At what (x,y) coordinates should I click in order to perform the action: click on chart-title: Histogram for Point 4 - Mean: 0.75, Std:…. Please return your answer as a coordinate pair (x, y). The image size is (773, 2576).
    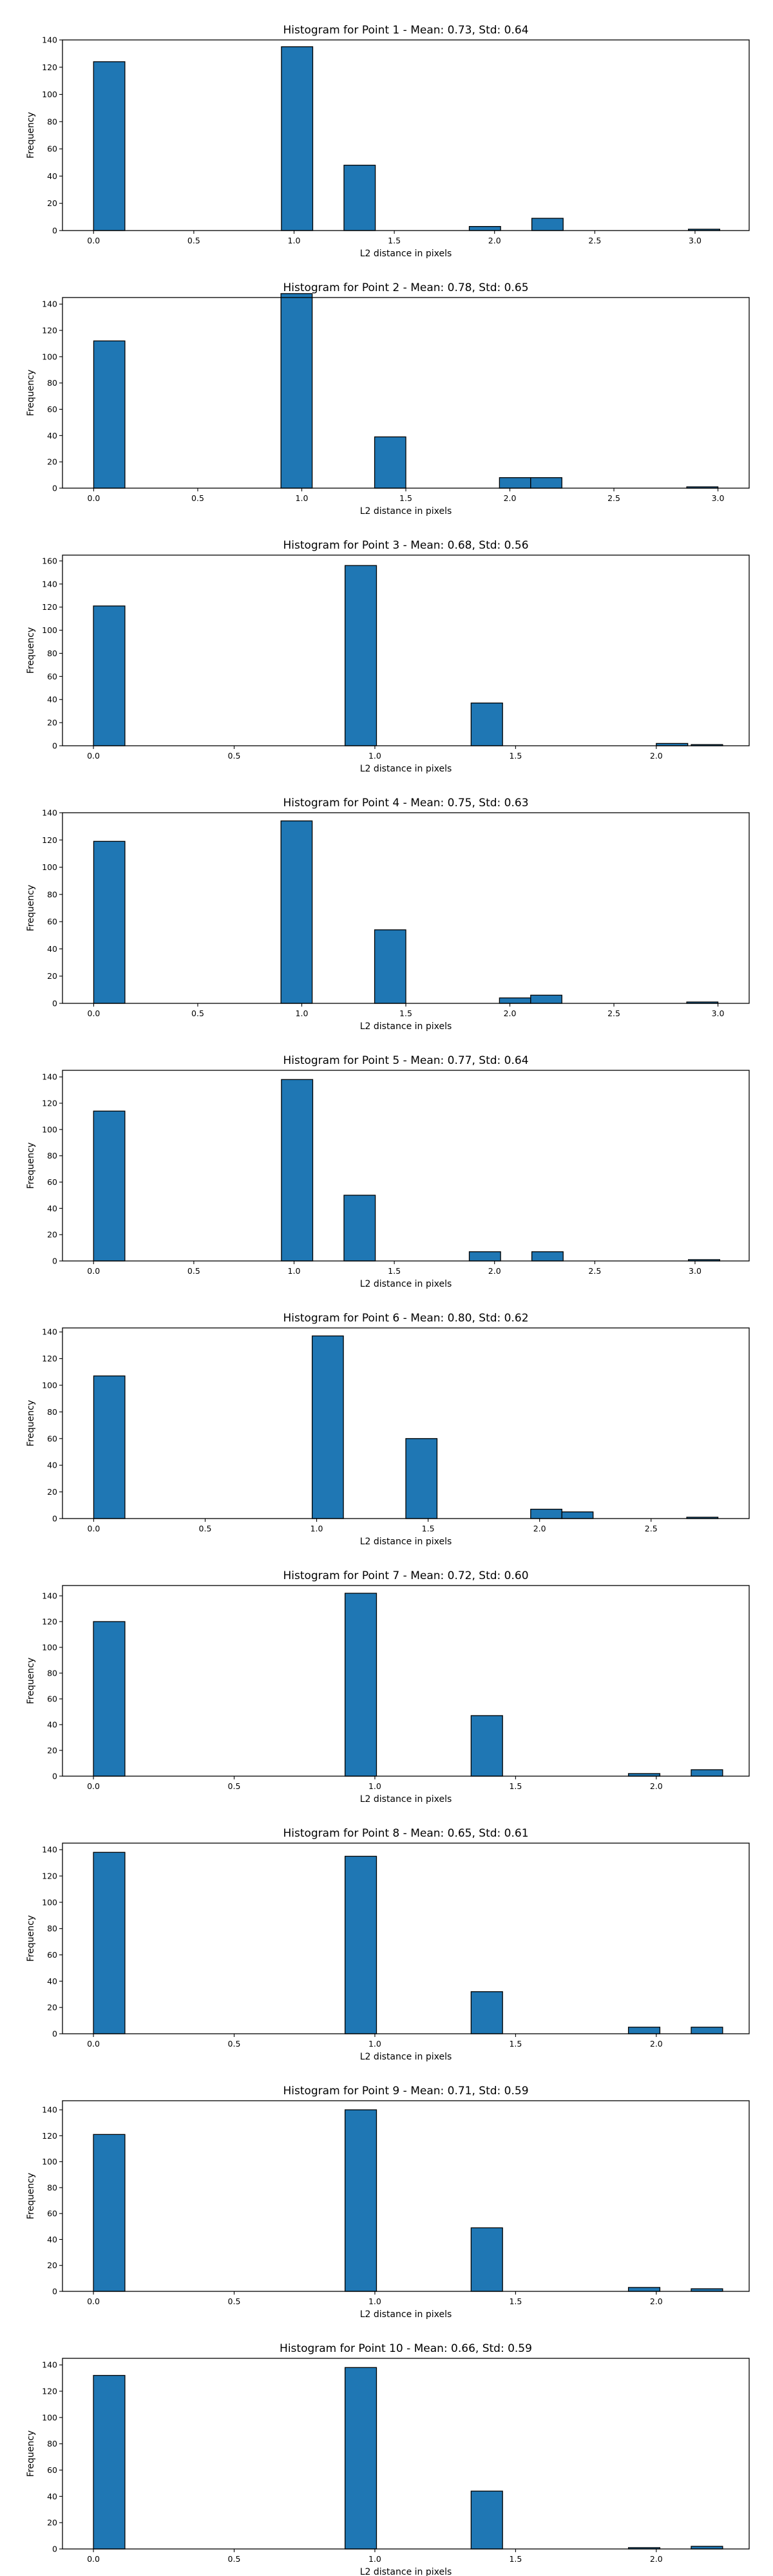
    Looking at the image, I should click on (405, 804).